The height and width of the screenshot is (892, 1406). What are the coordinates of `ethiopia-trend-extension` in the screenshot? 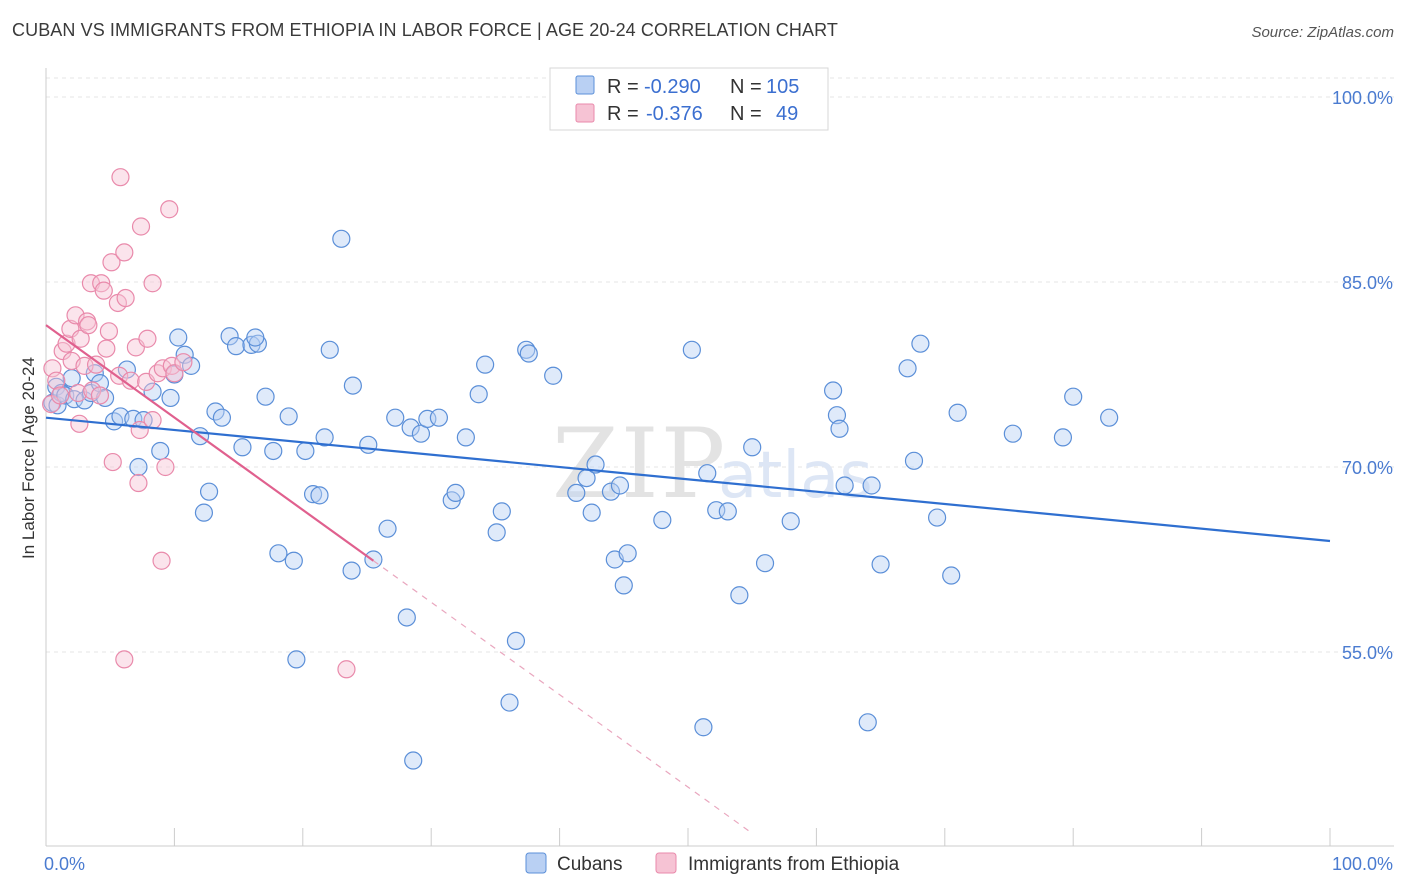 It's located at (563, 697).